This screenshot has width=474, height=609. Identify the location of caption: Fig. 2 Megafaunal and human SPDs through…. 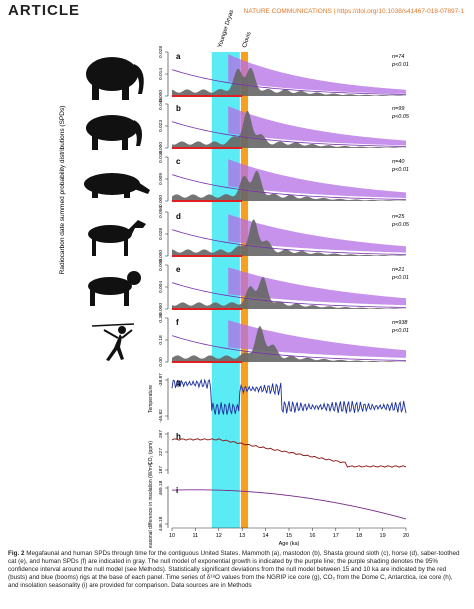
(236, 570).